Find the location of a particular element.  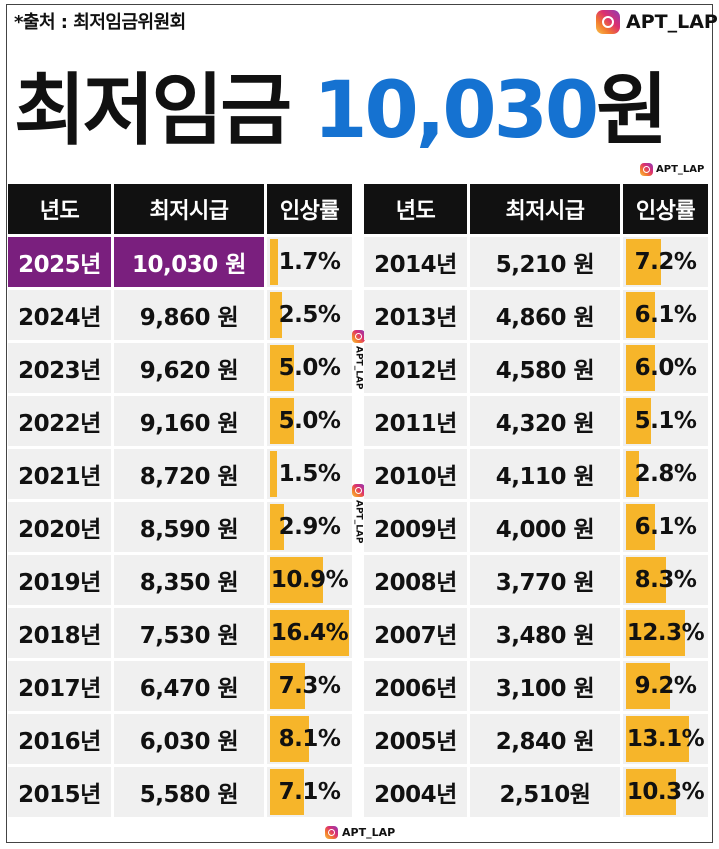

wage-cell: 4,000 원 is located at coordinates (545, 527).